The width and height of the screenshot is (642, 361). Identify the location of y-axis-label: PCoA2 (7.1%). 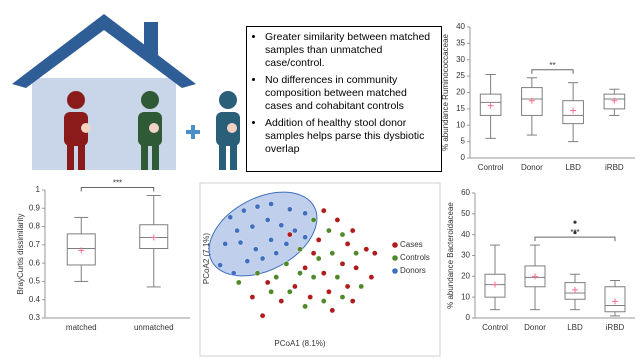
(206, 258).